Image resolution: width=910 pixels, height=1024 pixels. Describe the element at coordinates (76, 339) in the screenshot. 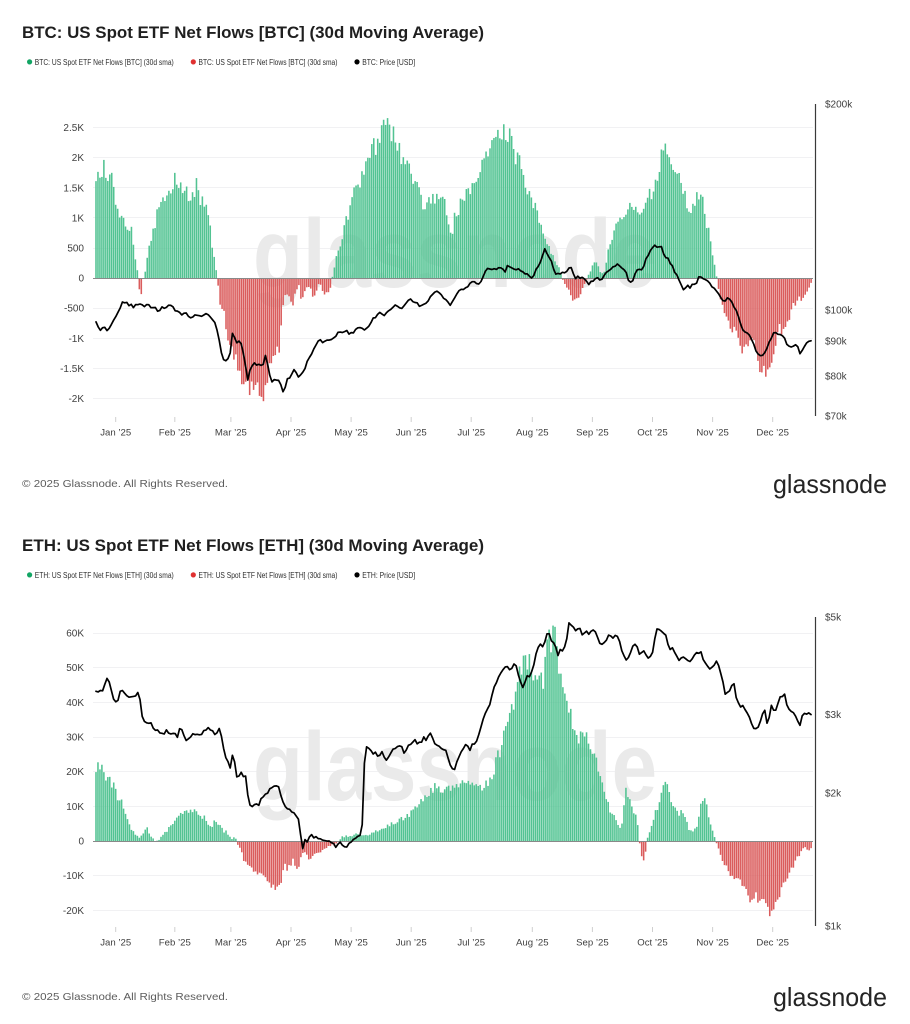

I see `svg-text: -1K` at that location.